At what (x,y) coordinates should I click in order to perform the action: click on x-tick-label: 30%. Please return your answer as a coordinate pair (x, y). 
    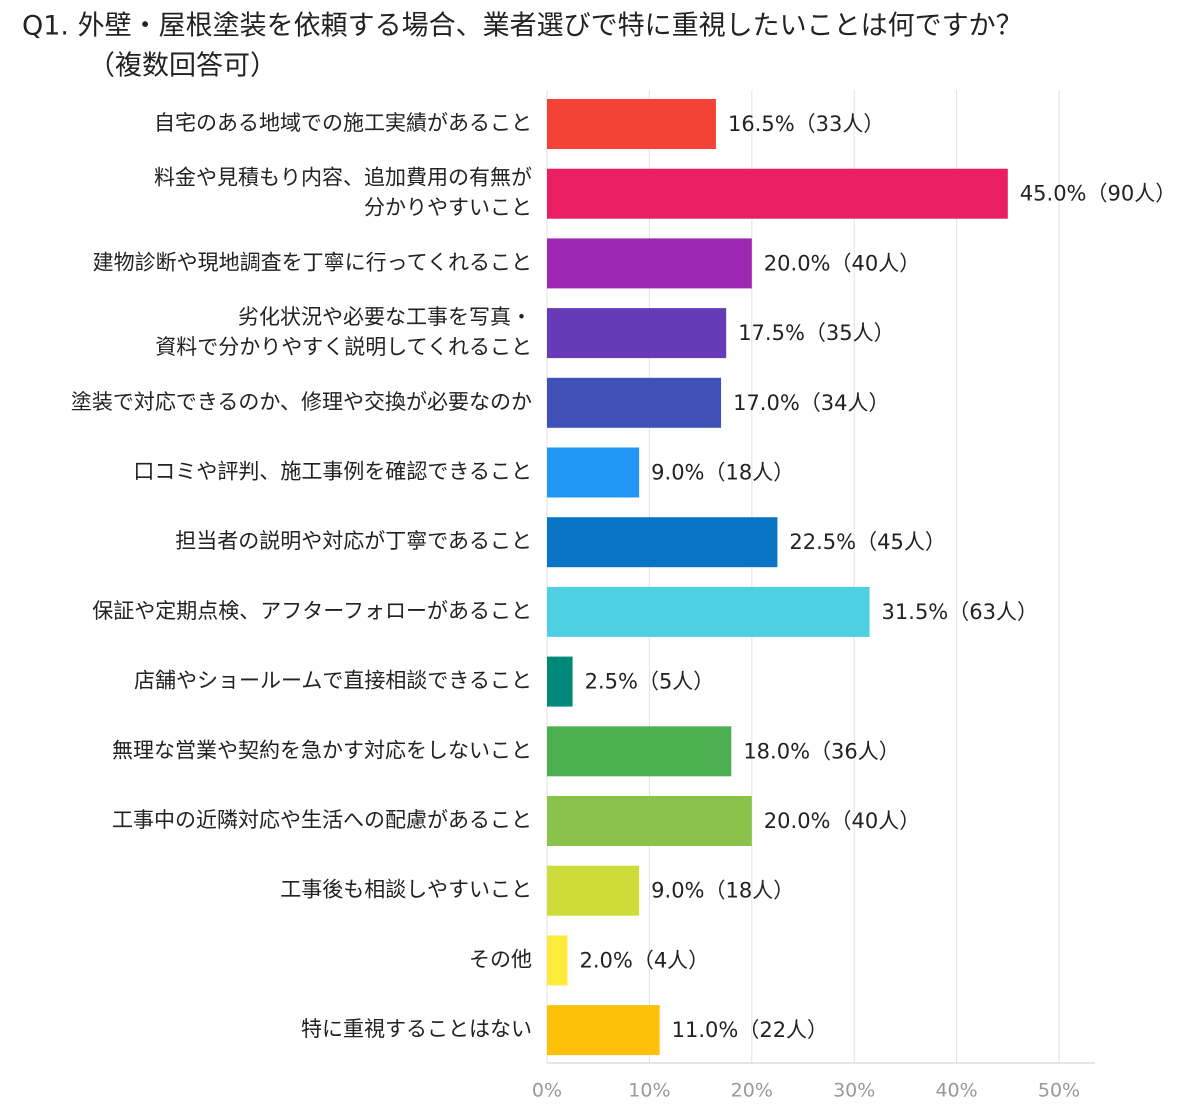
    Looking at the image, I should click on (854, 1091).